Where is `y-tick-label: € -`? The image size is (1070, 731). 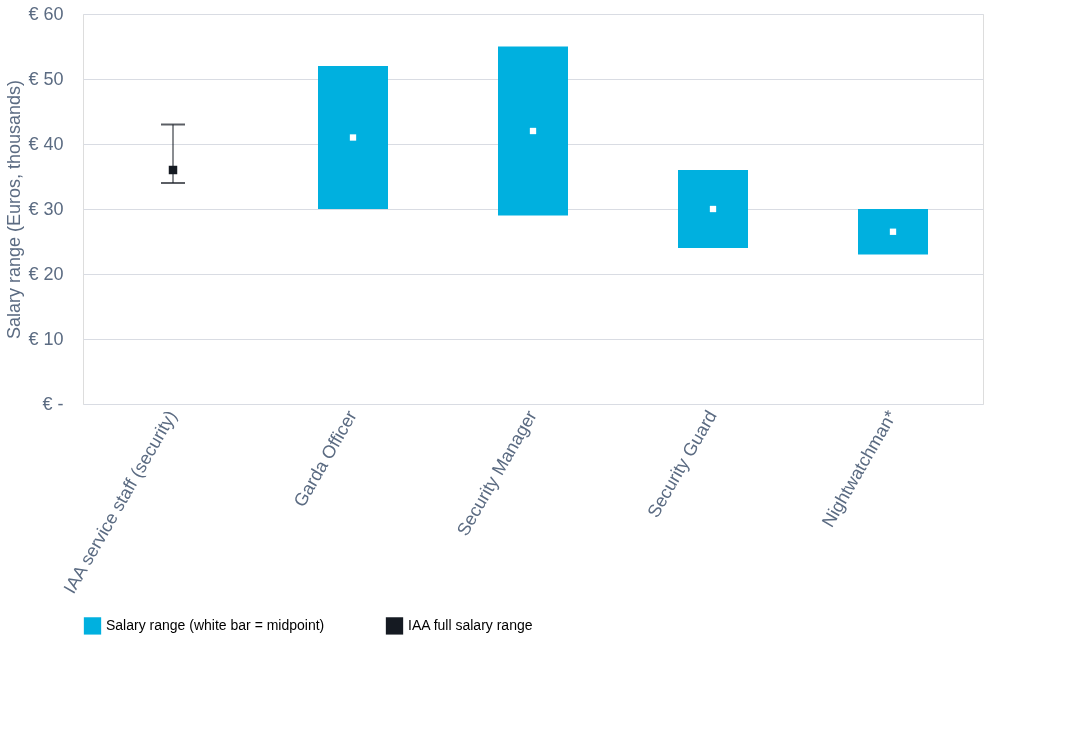
y-tick-label: € - is located at coordinates (53, 403).